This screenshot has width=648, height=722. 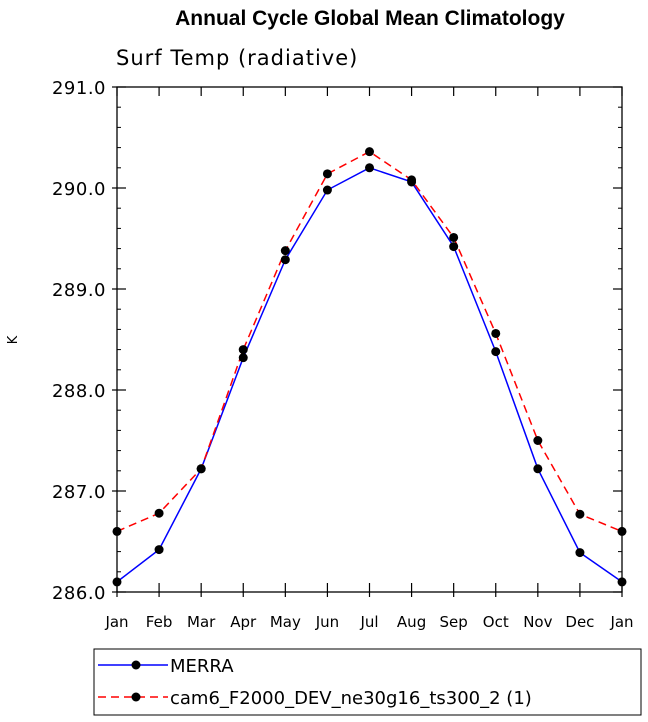 I want to click on y-tick-labels: 286.0 287.0 288.0 289.0 290.0 291.0, so click(x=79, y=341).